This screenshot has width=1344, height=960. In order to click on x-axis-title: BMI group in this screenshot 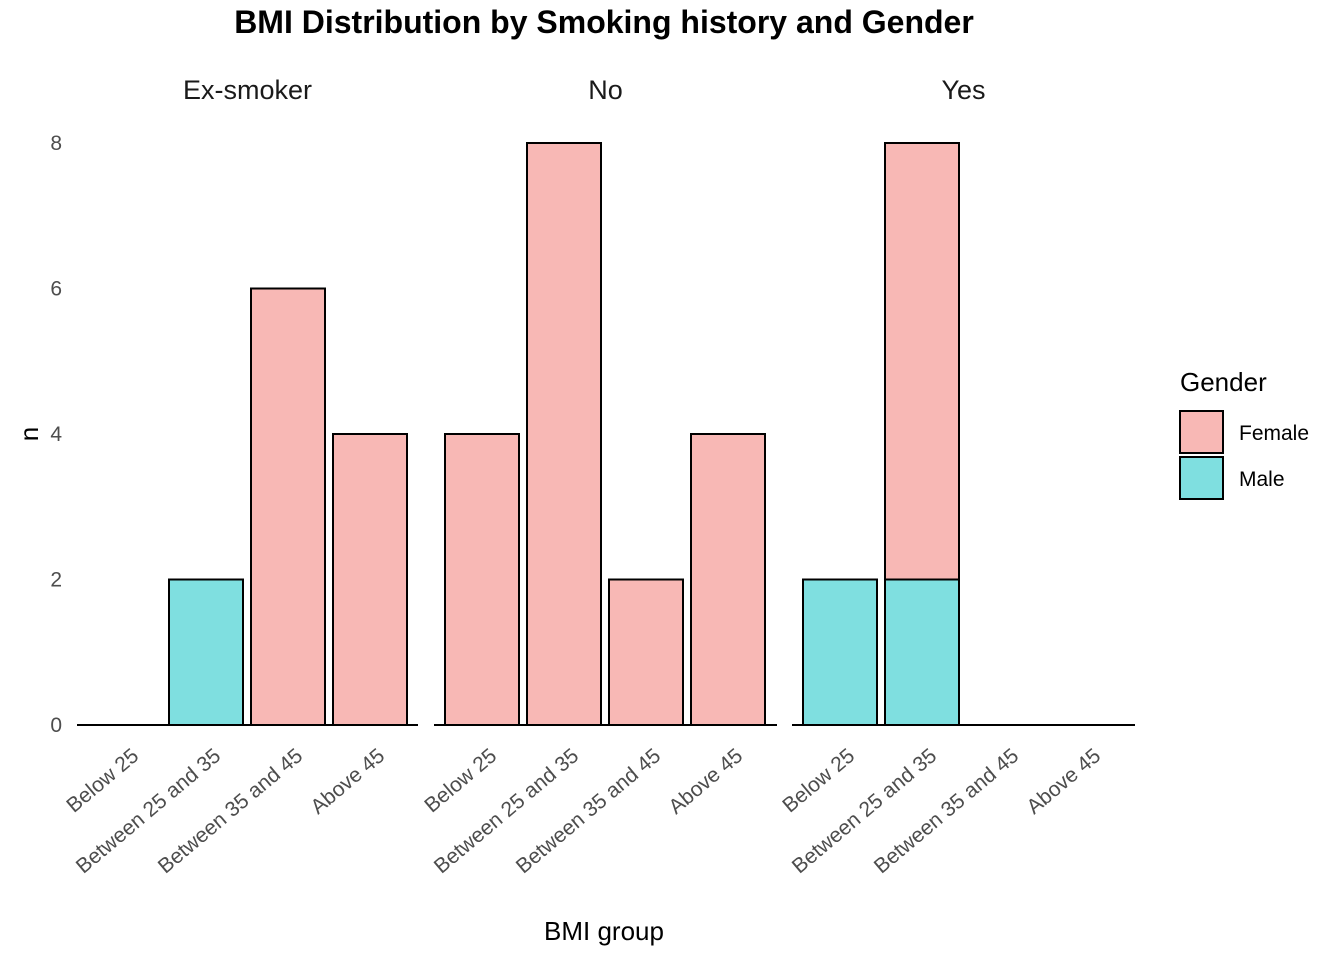, I will do `click(604, 931)`.